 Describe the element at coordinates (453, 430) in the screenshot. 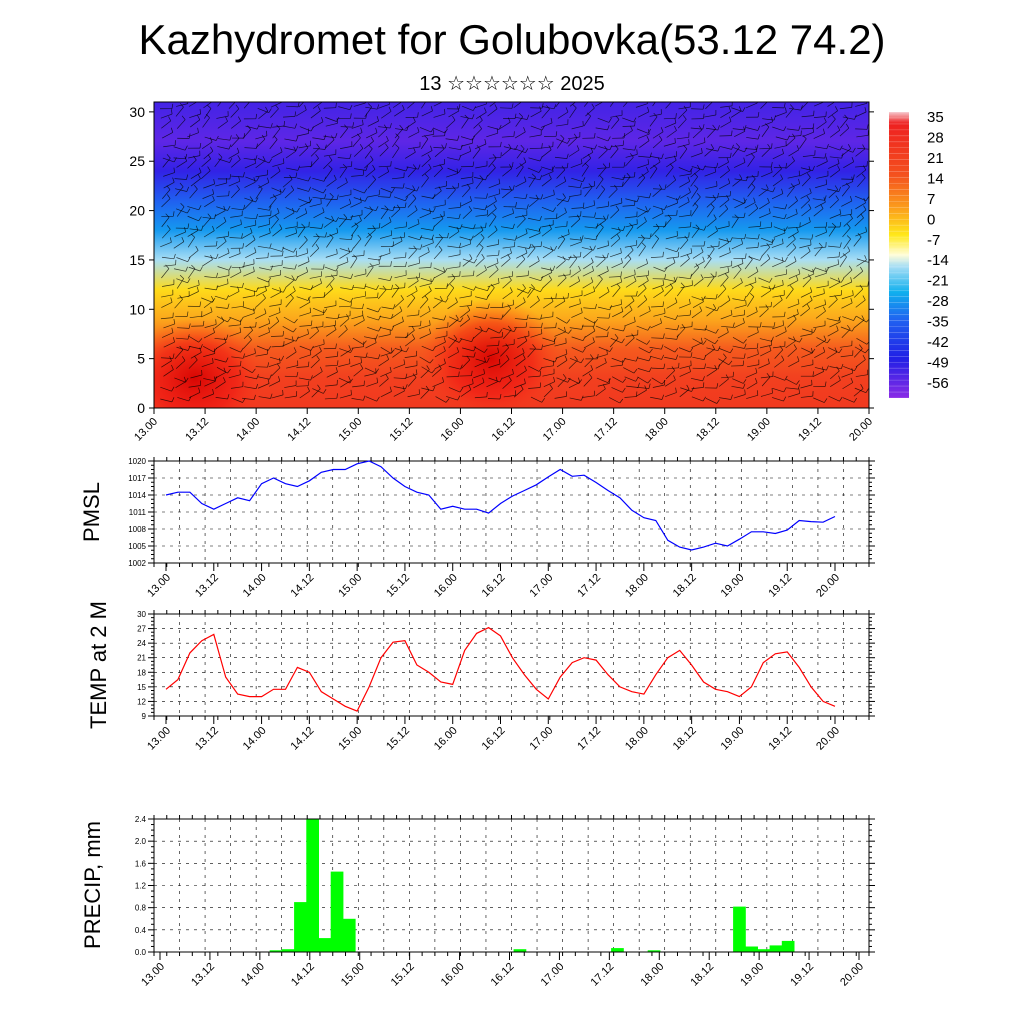

I see `x-tick-label: 16.00` at that location.